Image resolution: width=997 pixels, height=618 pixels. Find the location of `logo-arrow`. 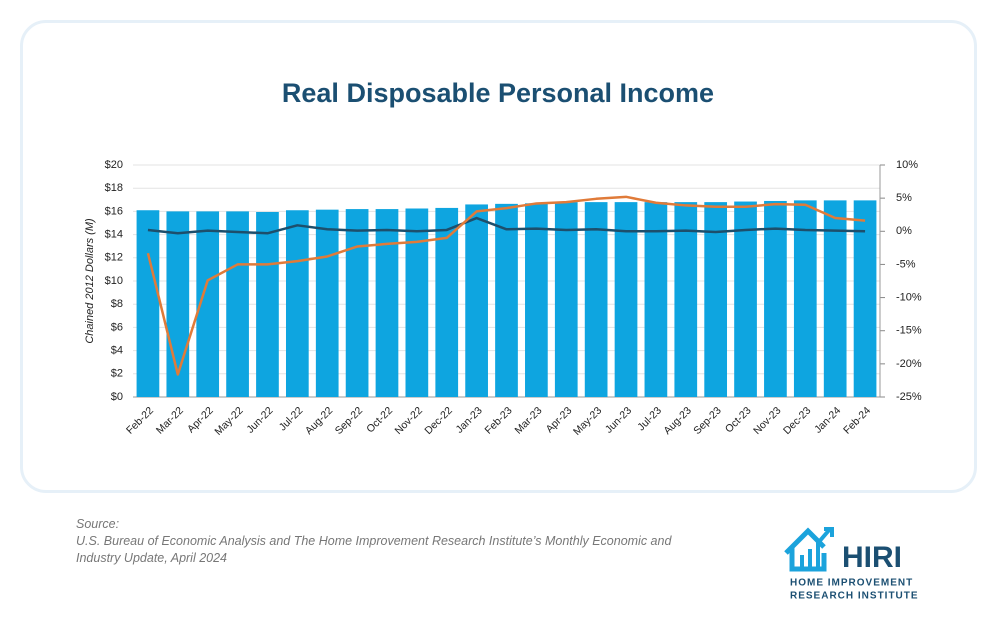

logo-arrow is located at coordinates (817, 547).